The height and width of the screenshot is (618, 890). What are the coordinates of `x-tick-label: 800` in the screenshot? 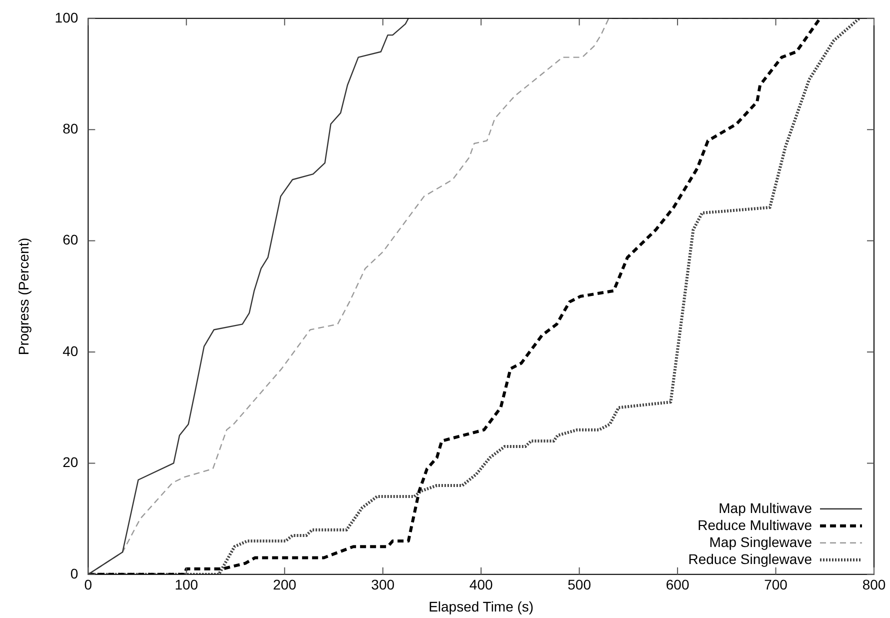 It's located at (874, 584).